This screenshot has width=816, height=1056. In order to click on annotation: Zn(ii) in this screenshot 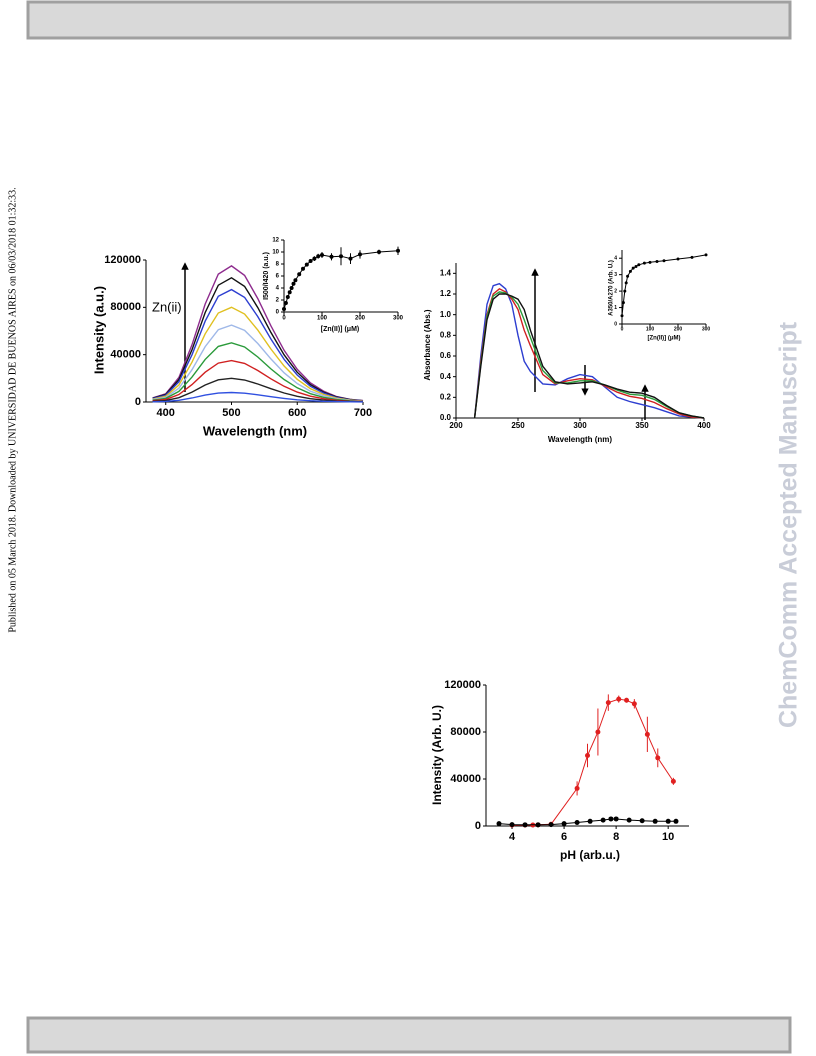, I will do `click(167, 306)`.